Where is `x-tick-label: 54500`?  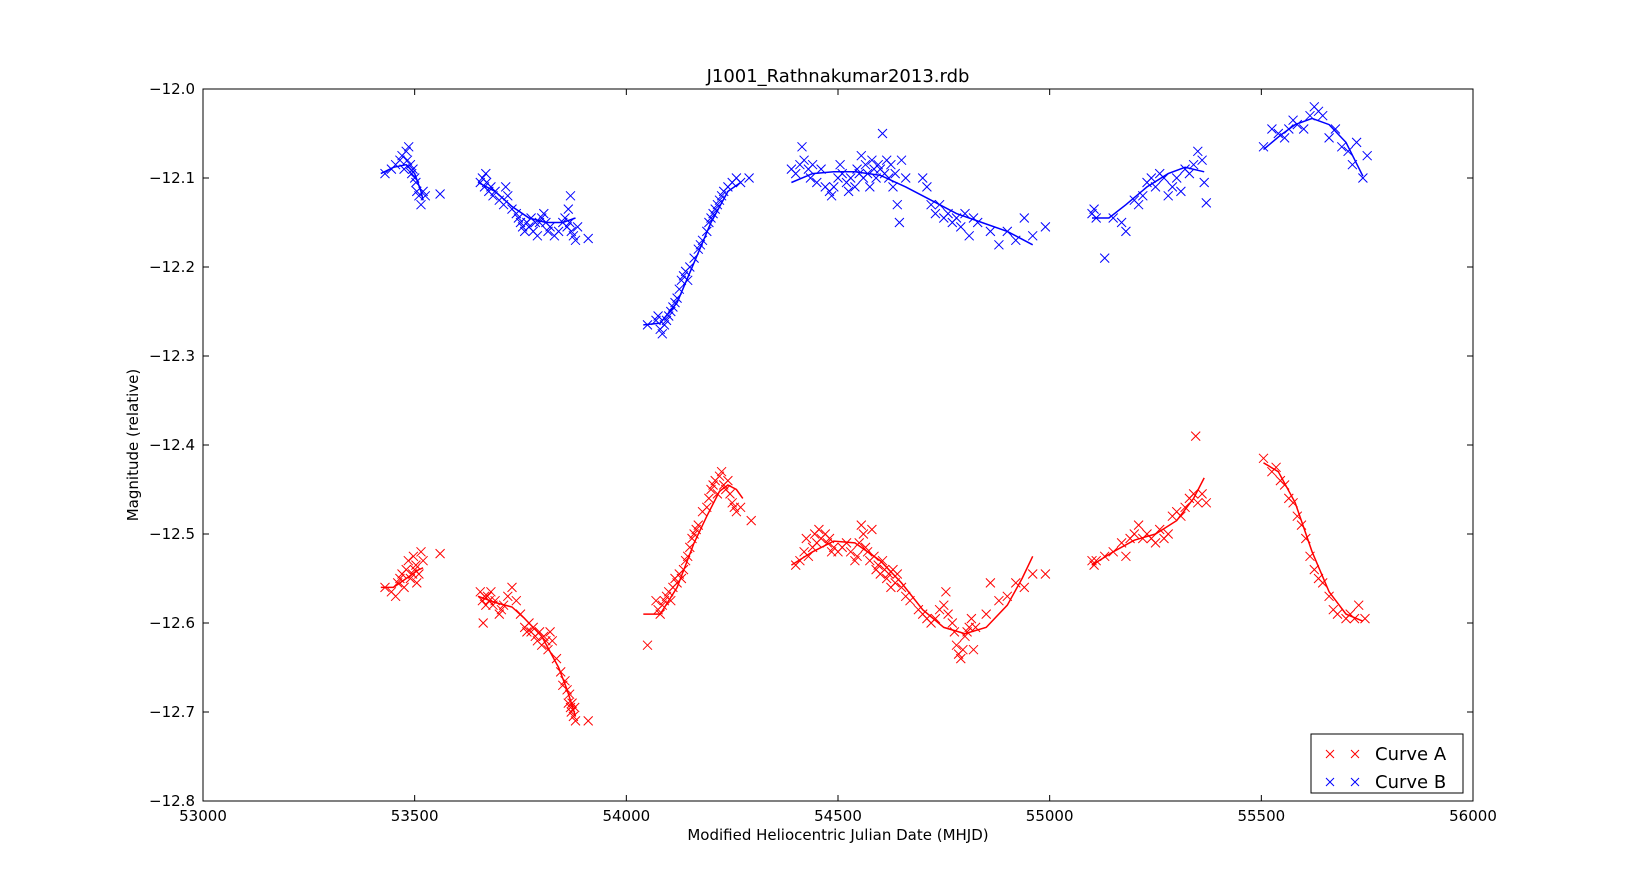 x-tick-label: 54500 is located at coordinates (838, 816).